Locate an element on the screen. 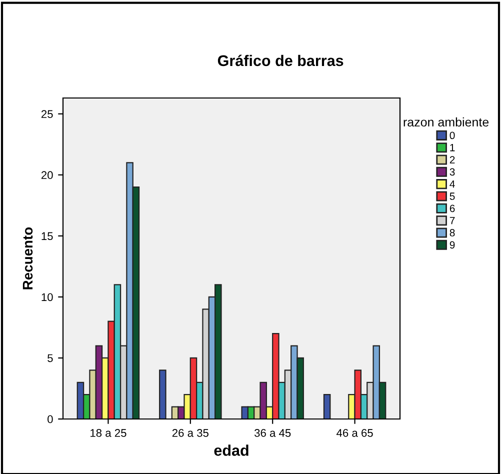 The height and width of the screenshot is (474, 501). y-tick-label: 5 is located at coordinates (50, 358).